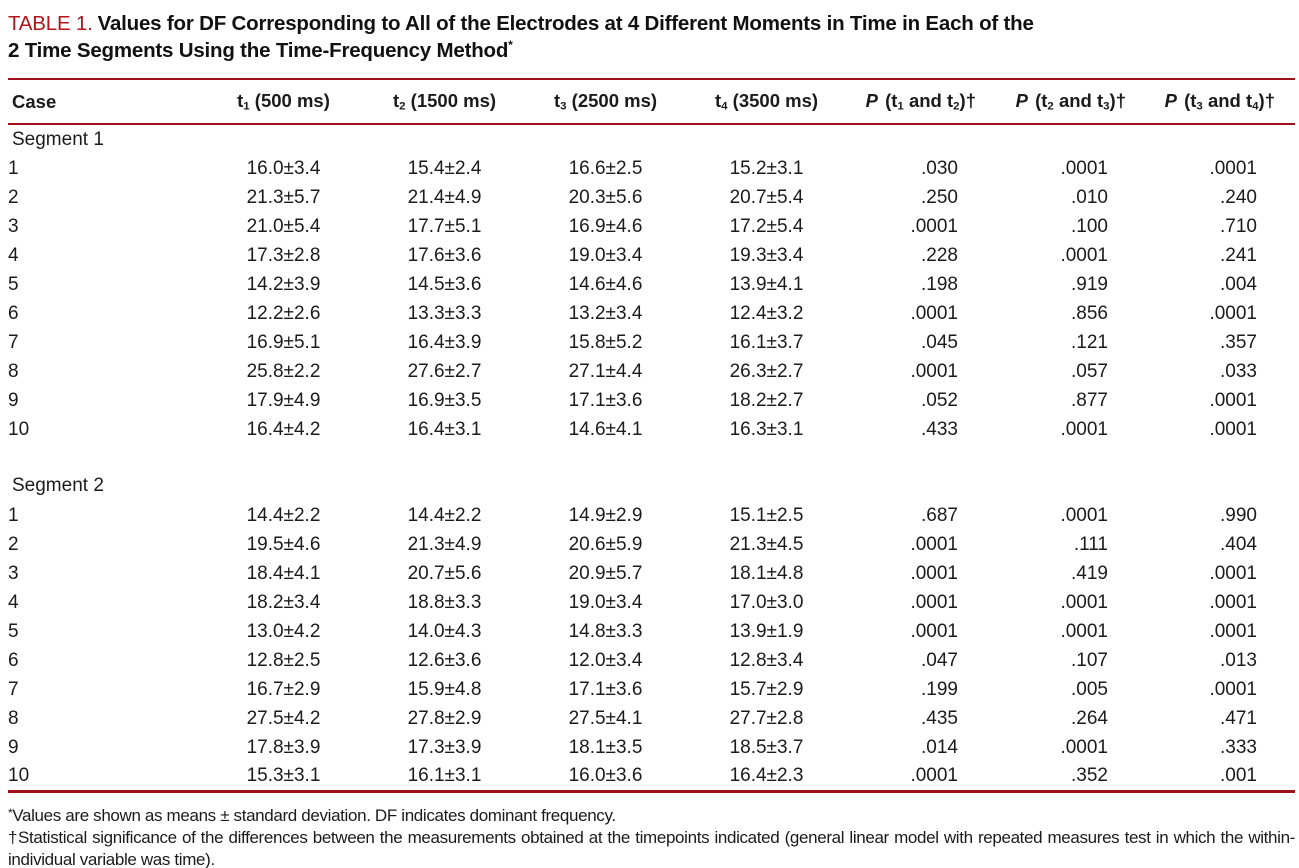 This screenshot has height=868, width=1299. What do you see at coordinates (283, 573) in the screenshot?
I see `mean-sd-cell: 18.4±4.1` at bounding box center [283, 573].